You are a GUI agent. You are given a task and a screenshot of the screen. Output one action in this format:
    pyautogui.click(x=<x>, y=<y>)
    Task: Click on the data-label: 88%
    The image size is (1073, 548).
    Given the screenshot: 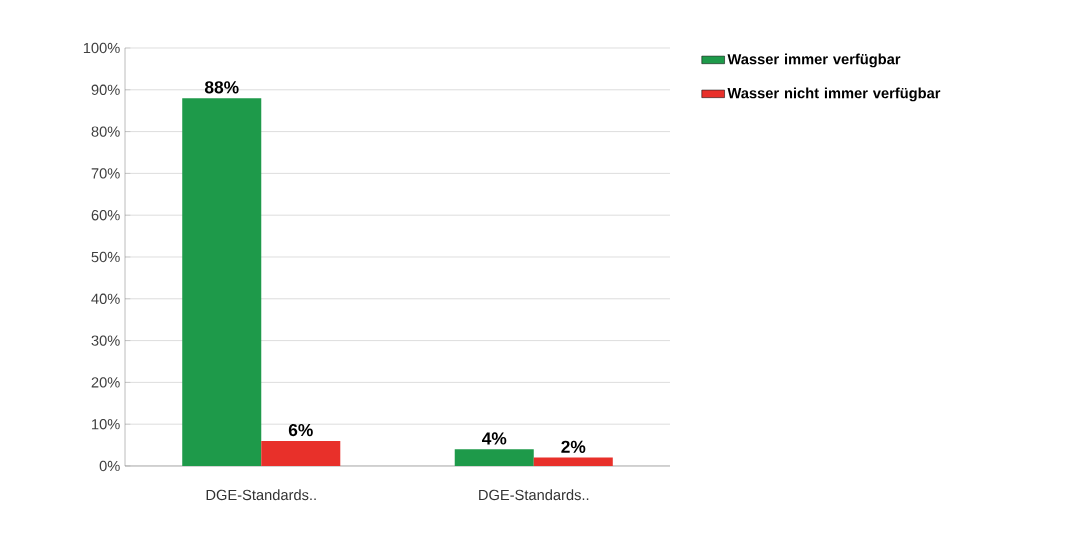 What is the action you would take?
    pyautogui.click(x=221, y=87)
    